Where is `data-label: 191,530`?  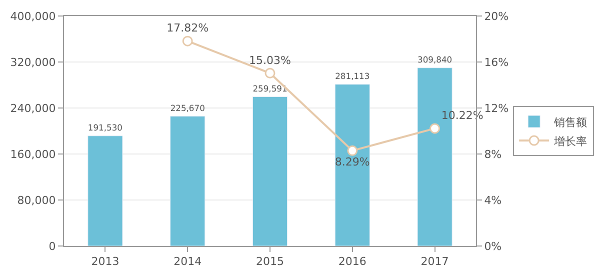 data-label: 191,530 is located at coordinates (105, 127).